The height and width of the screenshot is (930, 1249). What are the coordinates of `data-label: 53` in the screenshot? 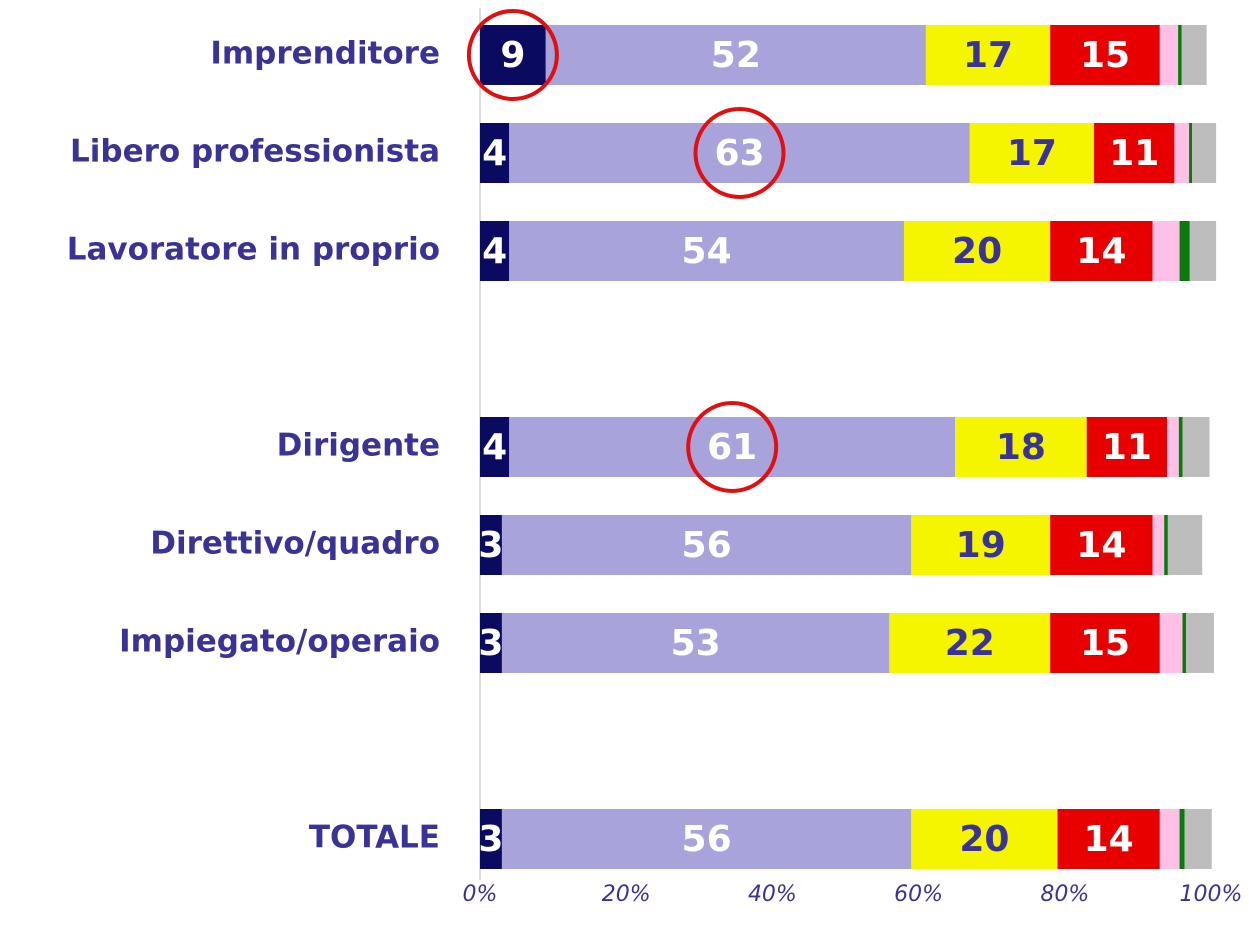 It's located at (696, 643).